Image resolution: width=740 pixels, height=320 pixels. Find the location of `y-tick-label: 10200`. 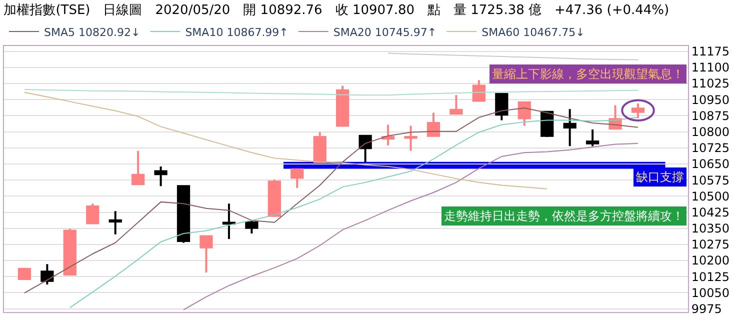

y-tick-label: 10200 is located at coordinates (710, 261).